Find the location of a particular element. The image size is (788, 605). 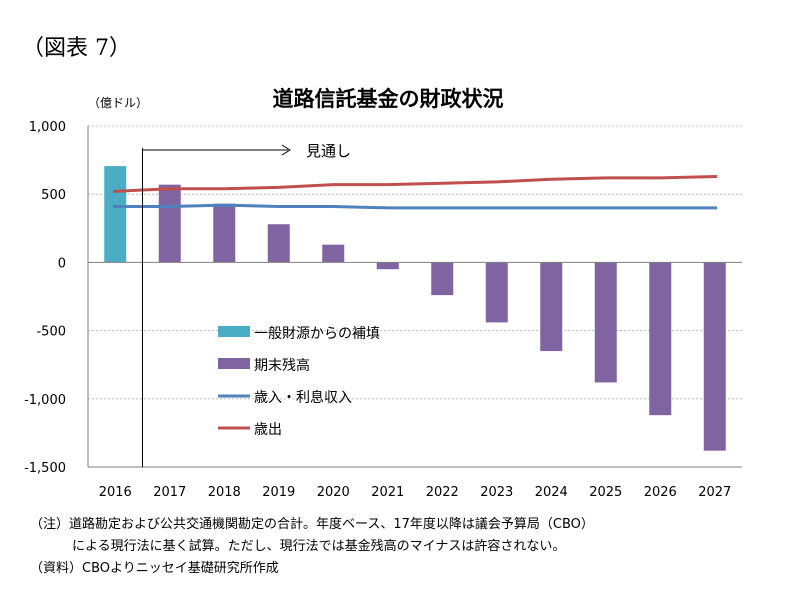

x-tick-label: 2018 is located at coordinates (224, 492).